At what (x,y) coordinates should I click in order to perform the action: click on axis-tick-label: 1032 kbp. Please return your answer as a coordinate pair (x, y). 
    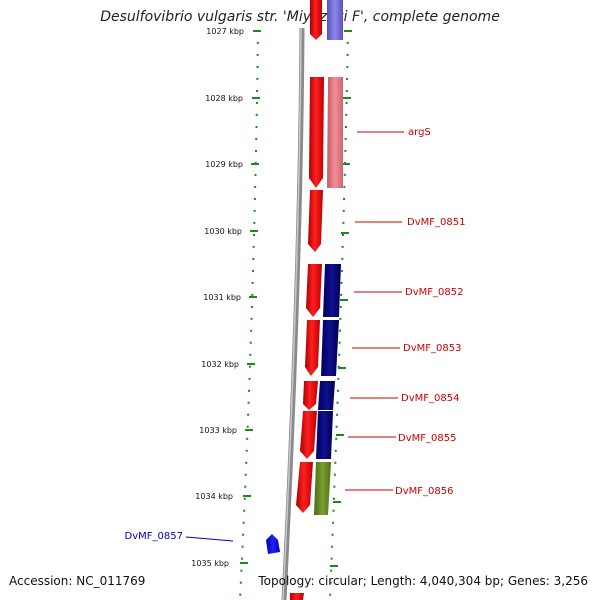
    Looking at the image, I should click on (220, 364).